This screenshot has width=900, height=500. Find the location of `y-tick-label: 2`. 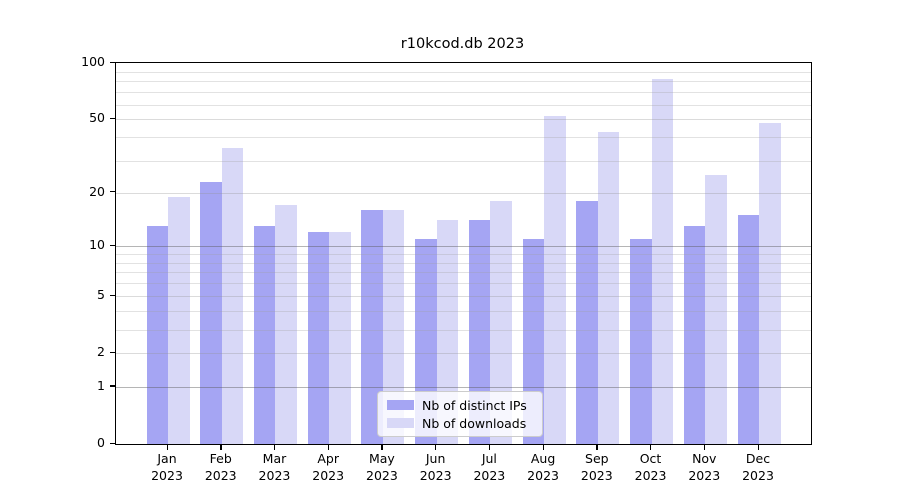

y-tick-label: 2 is located at coordinates (101, 352).